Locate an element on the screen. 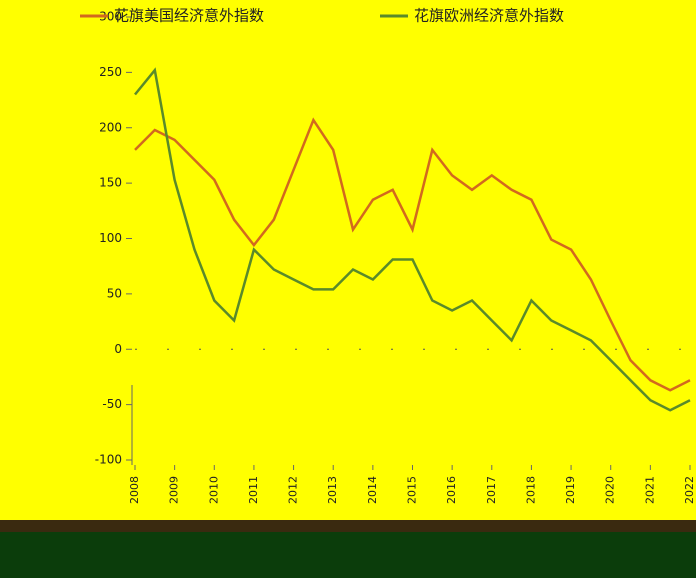 Image resolution: width=696 pixels, height=578 pixels. x-tick-label: 2010 is located at coordinates (213, 490).